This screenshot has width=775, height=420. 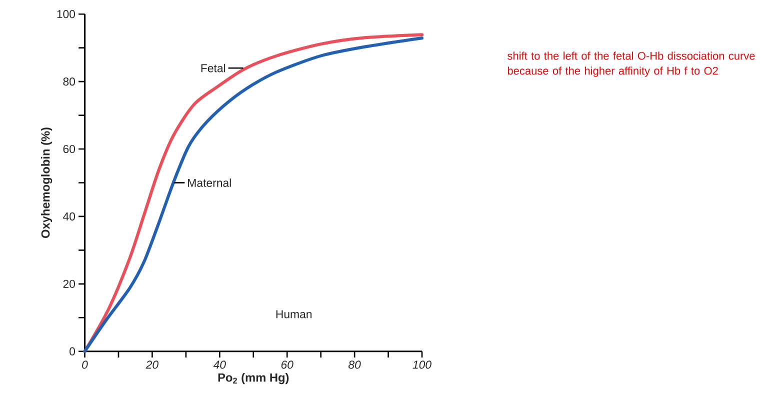 I want to click on x-tick-label: 100, so click(x=422, y=364).